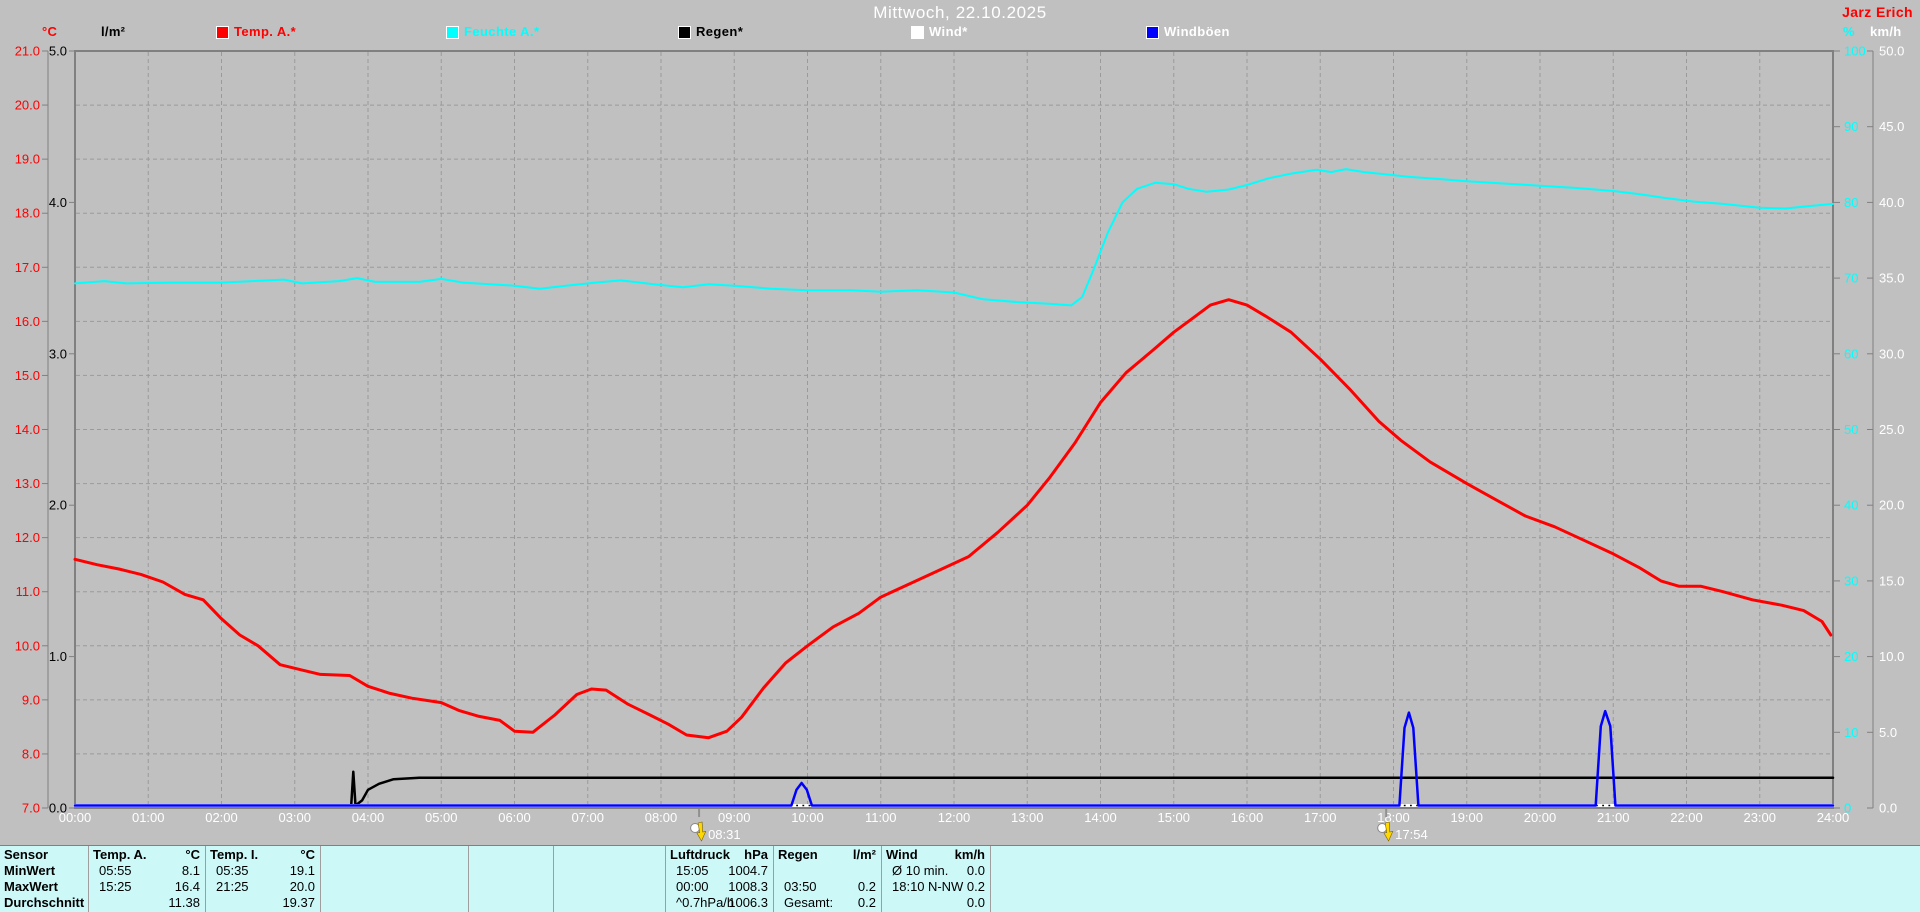 The image size is (1920, 912). I want to click on temp_c-tick-label: 16.0, so click(27, 321).